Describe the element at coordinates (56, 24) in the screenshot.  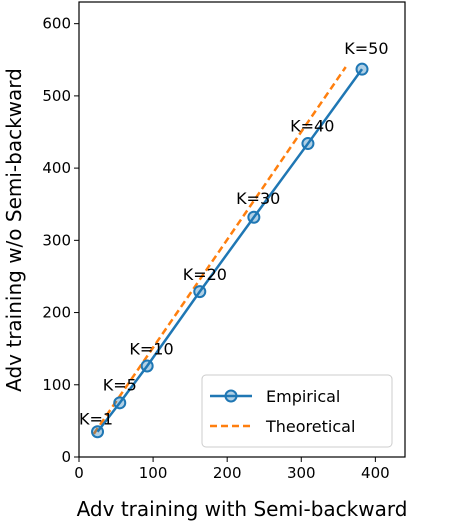
I see `y-tick-label: 600` at that location.